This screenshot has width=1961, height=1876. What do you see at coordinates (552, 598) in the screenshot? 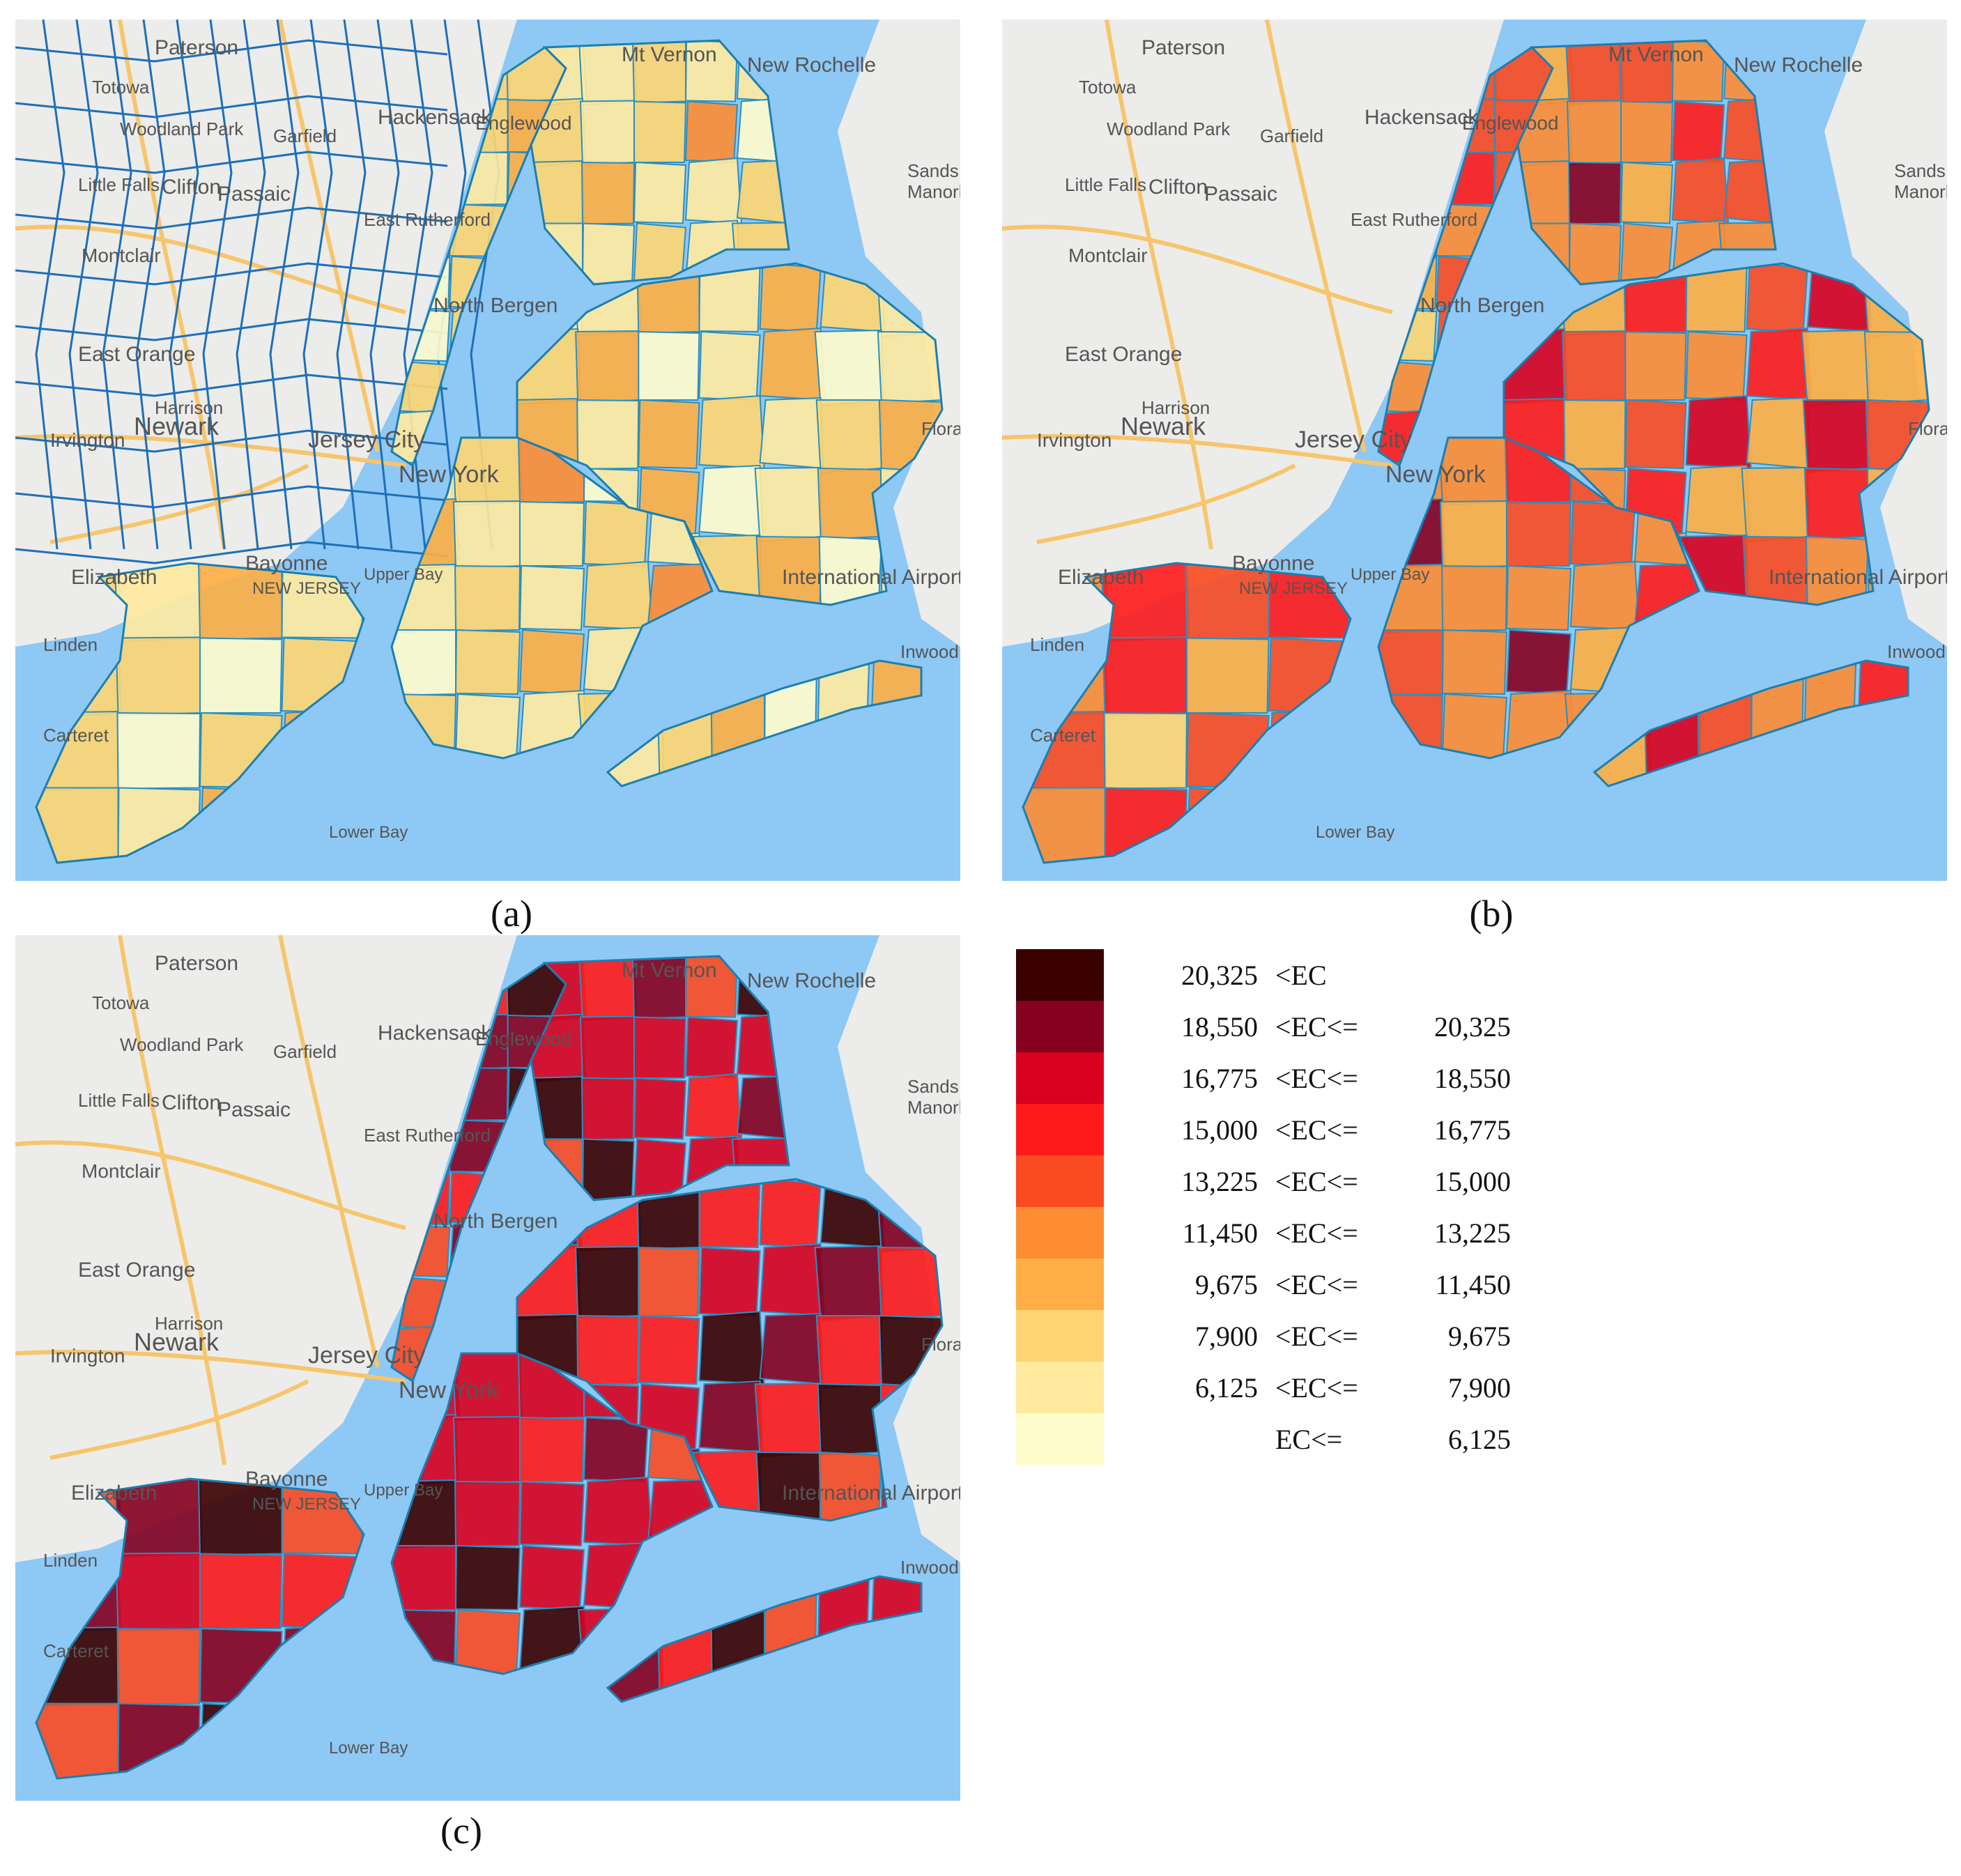
I see `borough-outline-brooklyn` at bounding box center [552, 598].